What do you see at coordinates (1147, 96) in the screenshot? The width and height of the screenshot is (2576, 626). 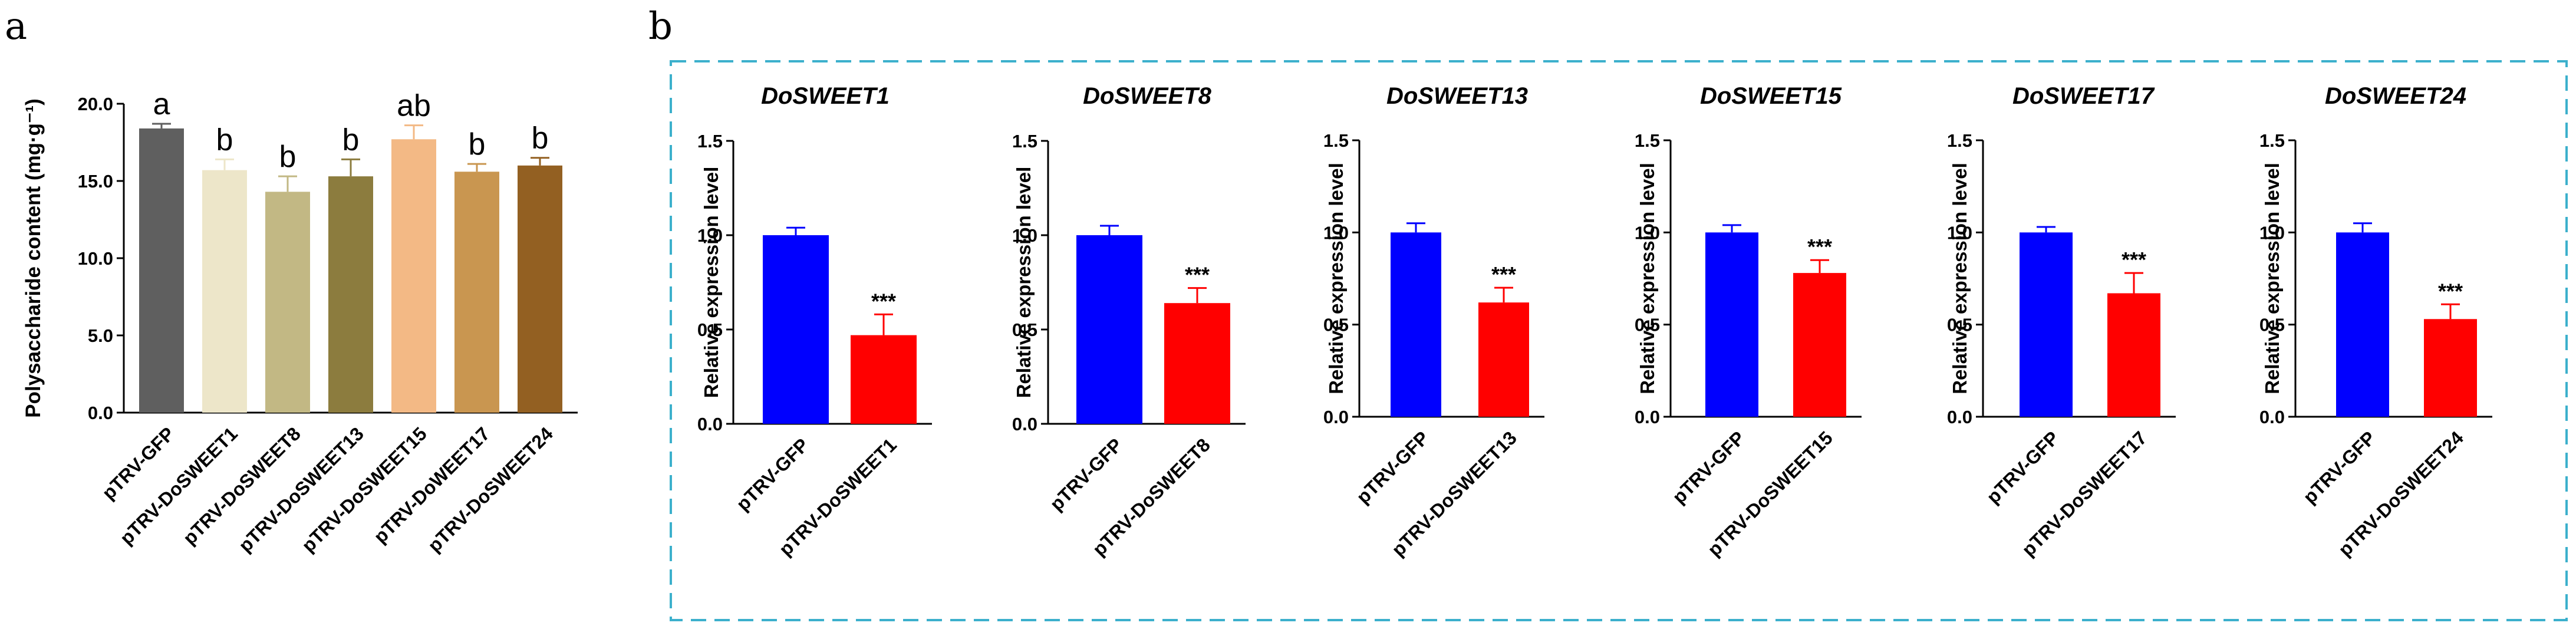 I see `chart-title: DoSWEET8` at bounding box center [1147, 96].